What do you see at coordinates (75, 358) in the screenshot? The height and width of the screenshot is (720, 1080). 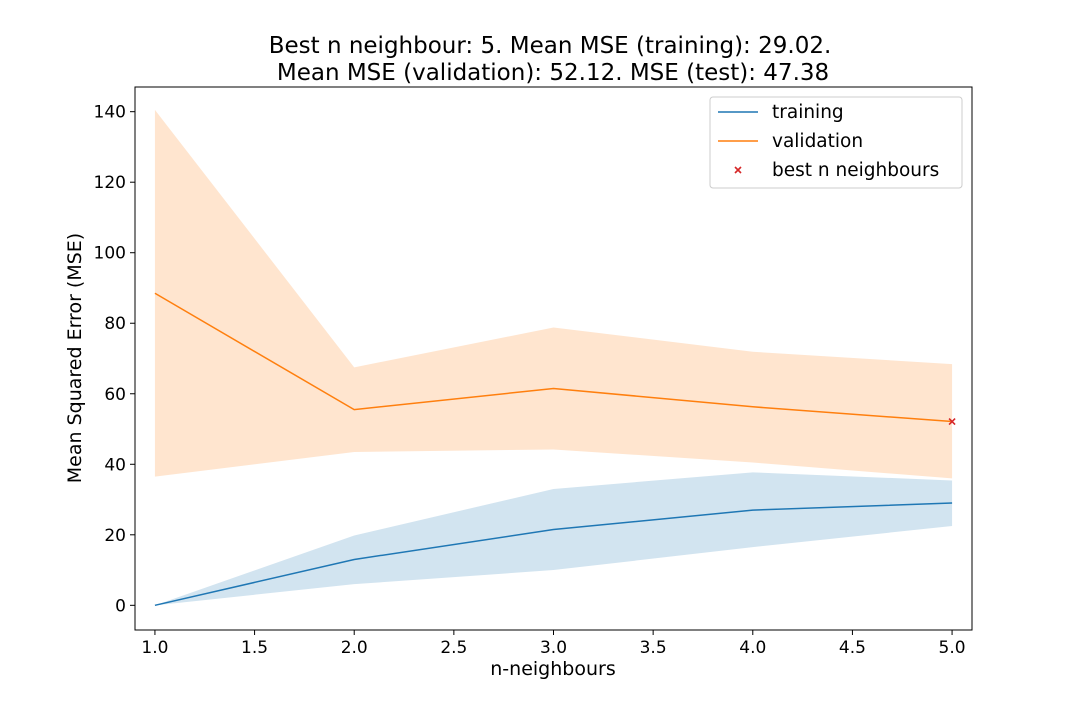 I see `y-axis-label: Mean Squared Error (MSE)` at bounding box center [75, 358].